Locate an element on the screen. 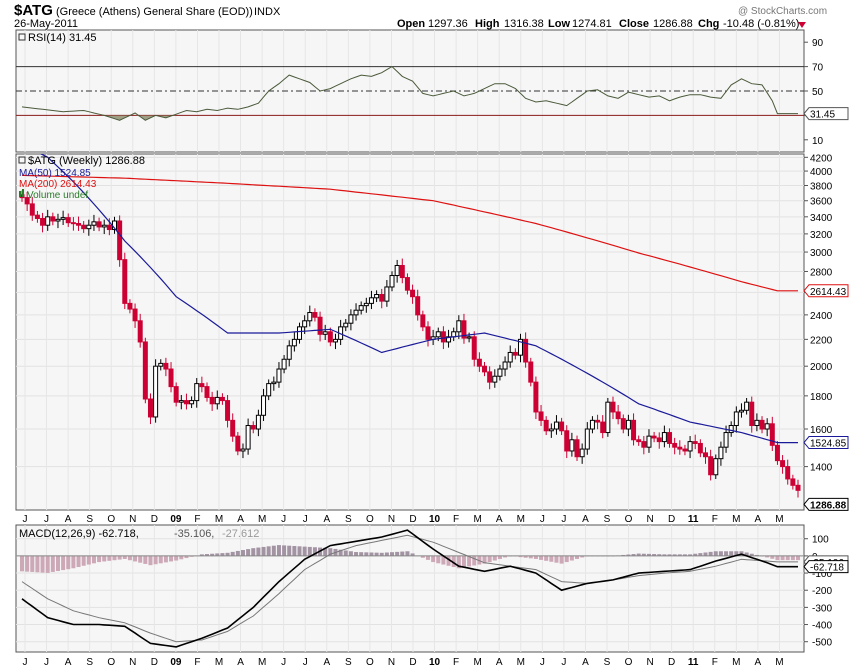  price-tick-label: 2800 is located at coordinates (821, 272).